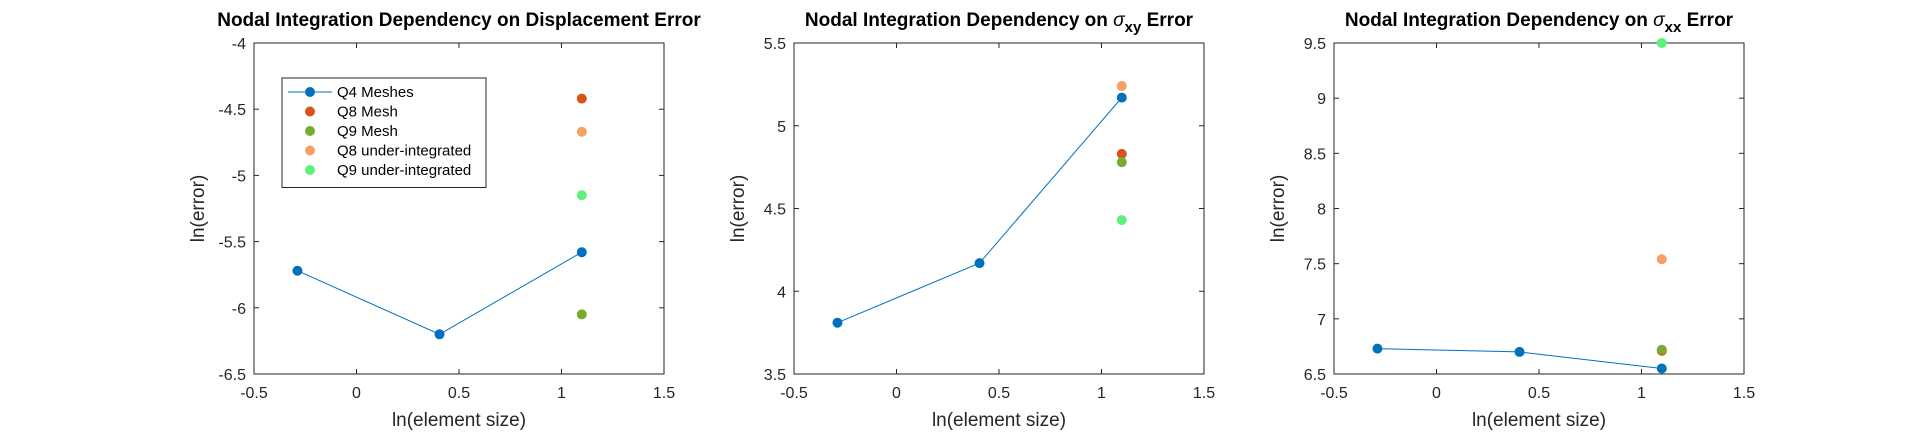 This screenshot has width=1916, height=436. What do you see at coordinates (1321, 99) in the screenshot?
I see `y-tick-label: 9` at bounding box center [1321, 99].